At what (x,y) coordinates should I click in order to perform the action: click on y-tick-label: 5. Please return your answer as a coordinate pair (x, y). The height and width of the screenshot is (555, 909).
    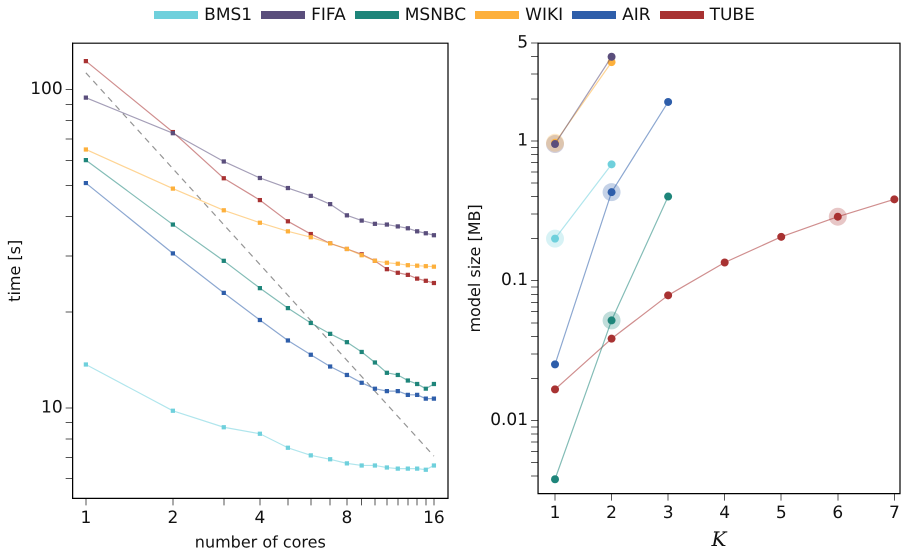
    Looking at the image, I should click on (522, 42).